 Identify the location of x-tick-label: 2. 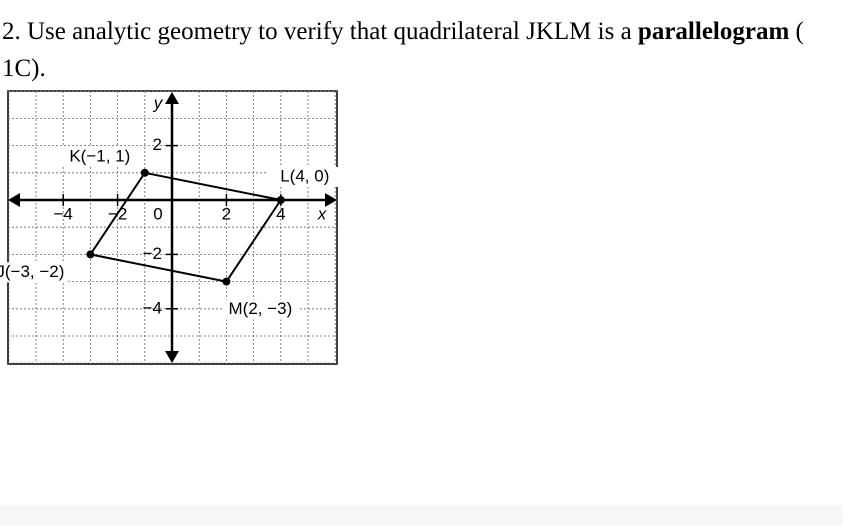
(226, 213).